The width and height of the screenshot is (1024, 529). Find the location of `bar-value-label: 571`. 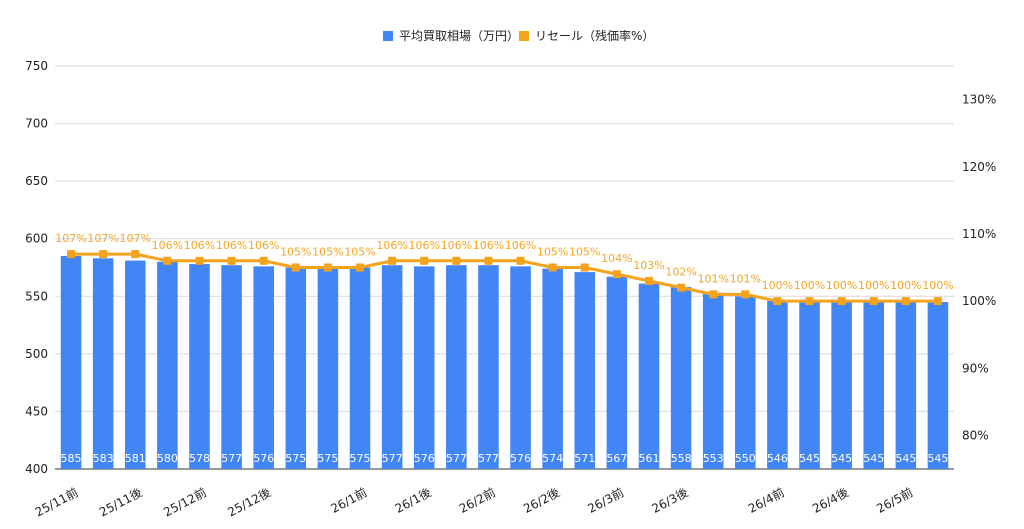

bar-value-label: 571 is located at coordinates (584, 458).